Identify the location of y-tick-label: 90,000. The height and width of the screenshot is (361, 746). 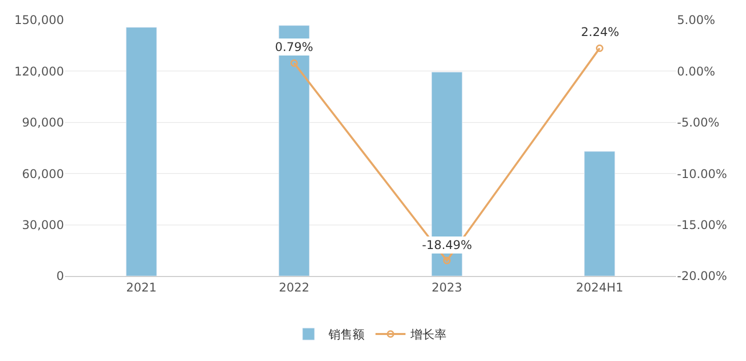
(43, 123).